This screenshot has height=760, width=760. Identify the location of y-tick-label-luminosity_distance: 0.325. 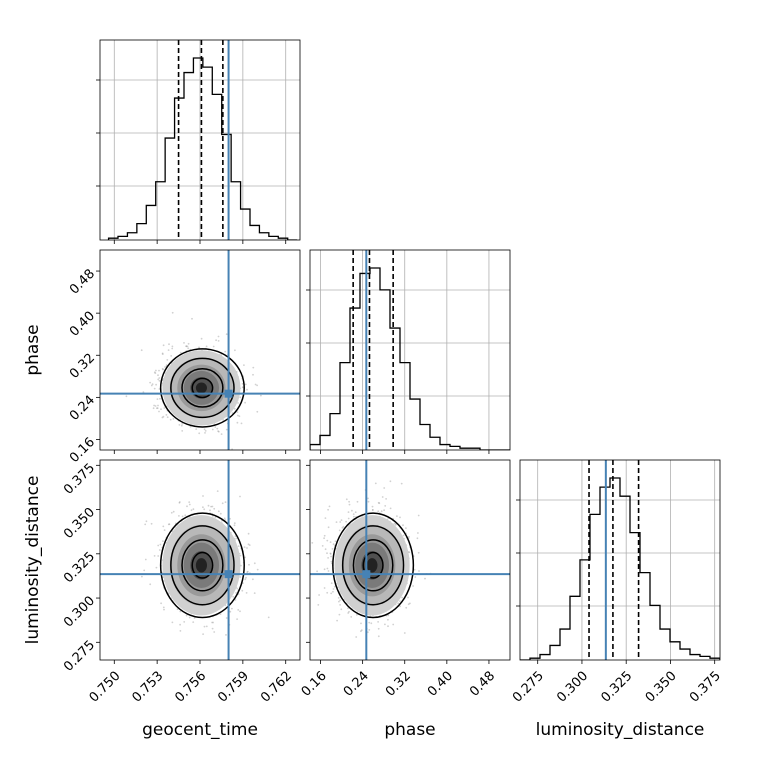
(79, 567).